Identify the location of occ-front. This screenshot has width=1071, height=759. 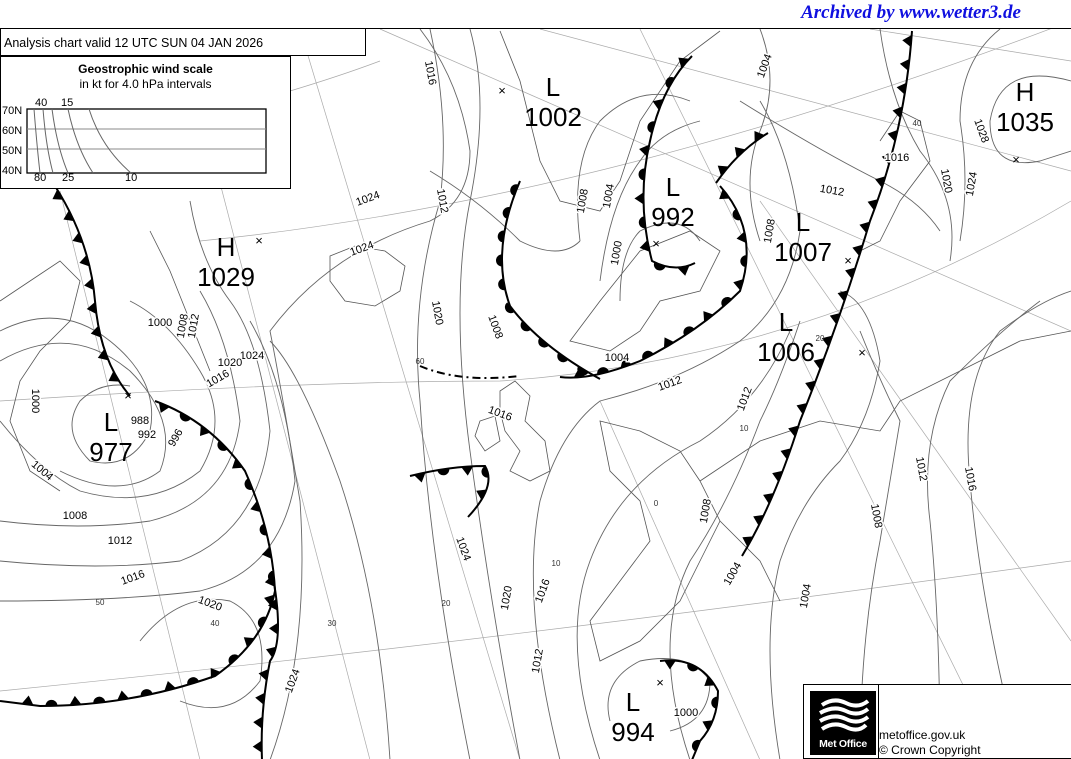
(689, 709).